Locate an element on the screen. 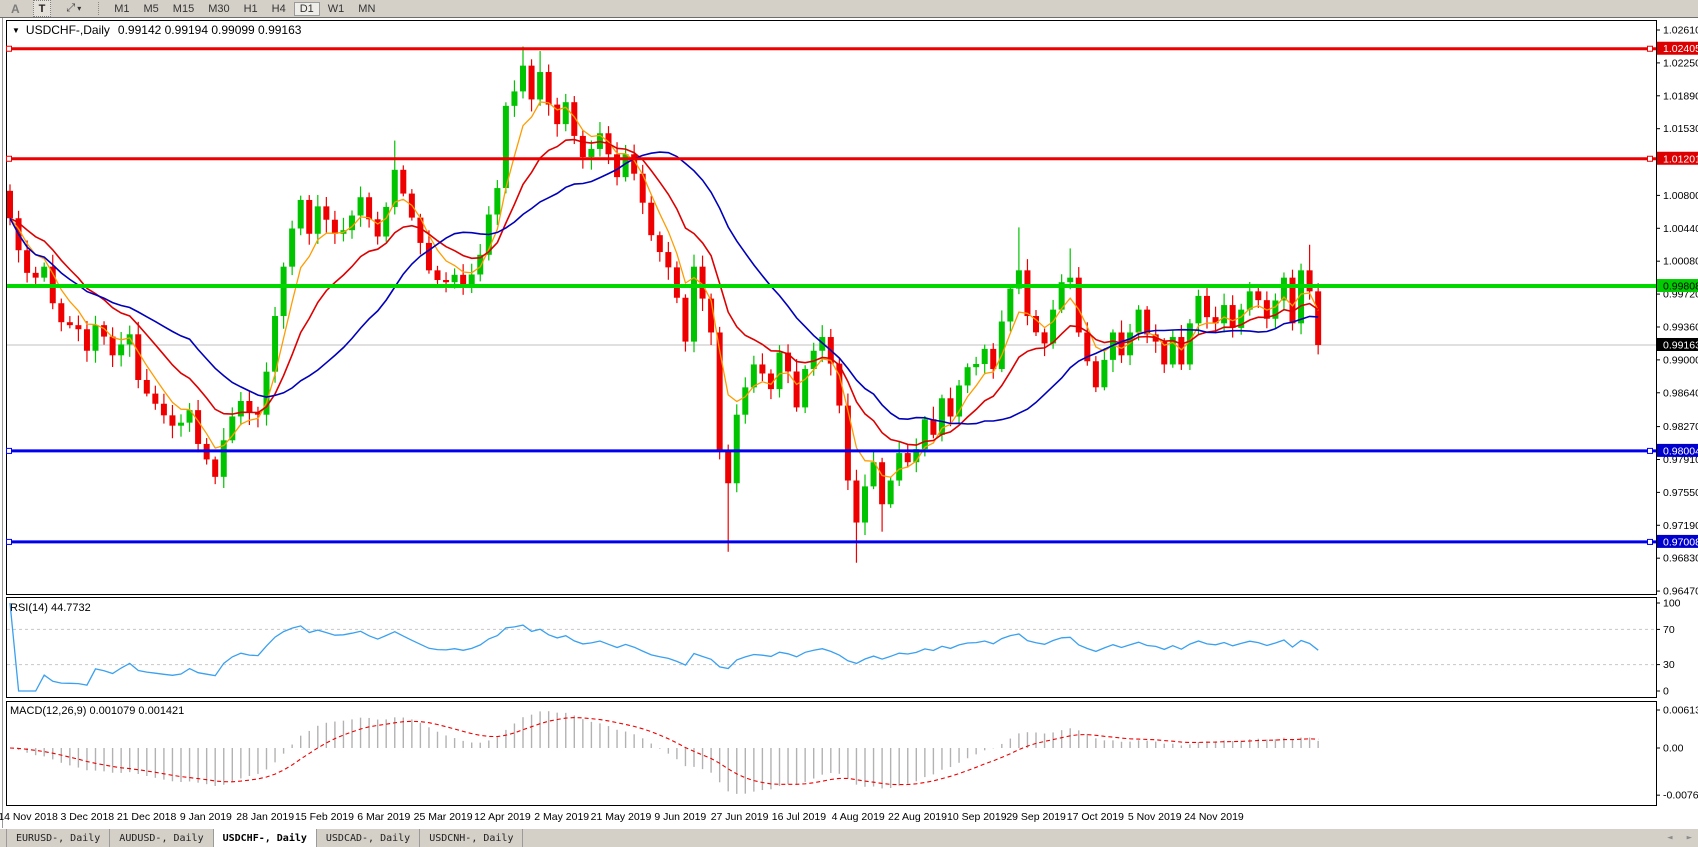  rsi-panel-frame is located at coordinates (831, 647).